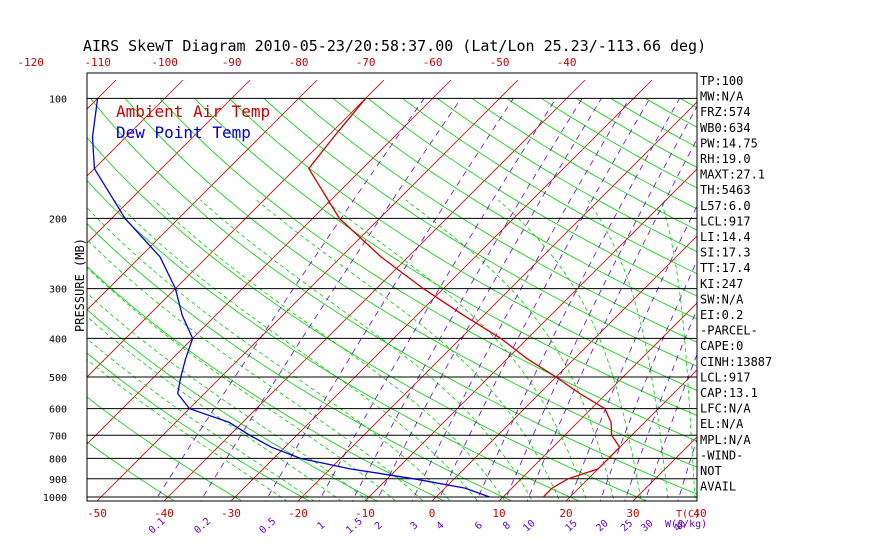 Image resolution: width=870 pixels, height=560 pixels. What do you see at coordinates (299, 62) in the screenshot?
I see `top-temp-tick-label: -80` at bounding box center [299, 62].